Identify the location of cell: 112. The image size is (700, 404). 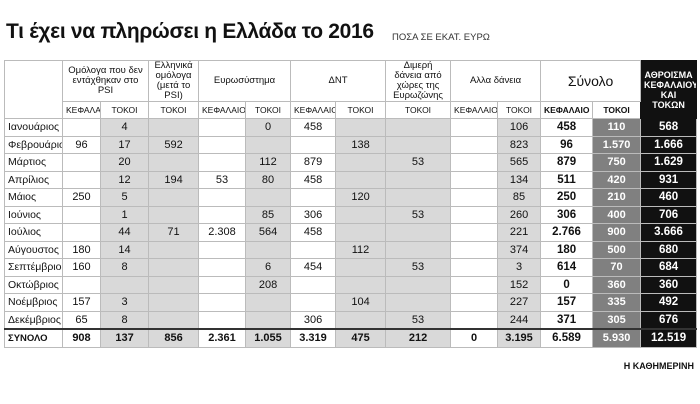
(361, 249).